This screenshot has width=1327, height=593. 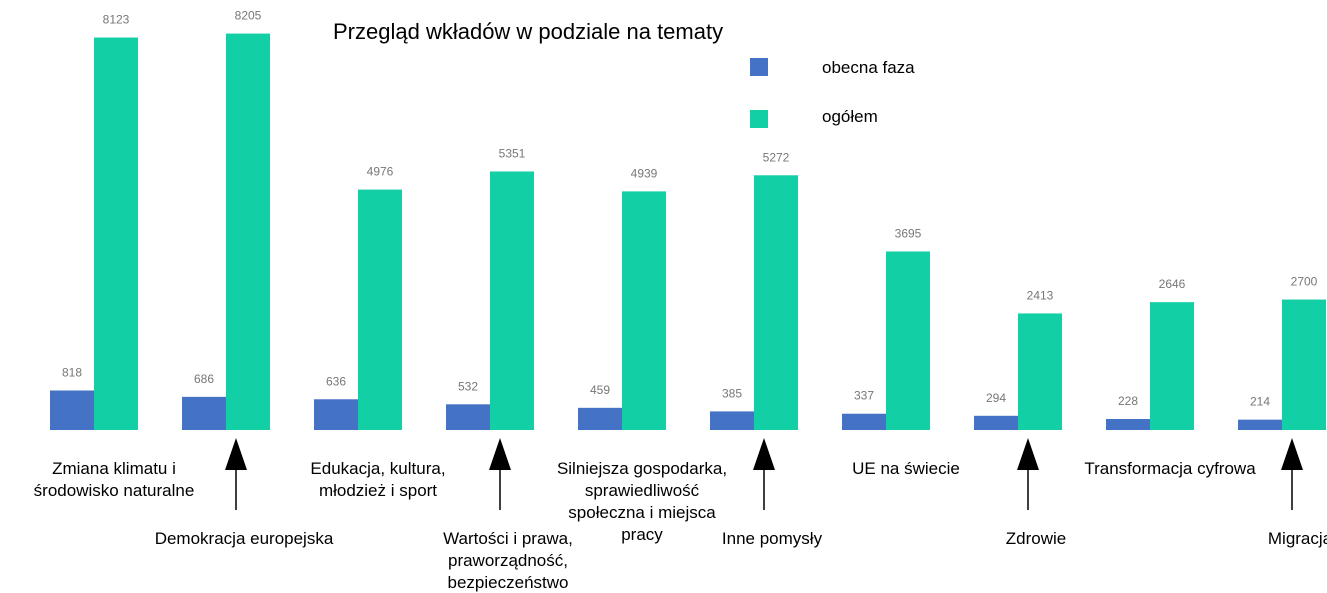 I want to click on value-label: 4939, so click(x=644, y=173).